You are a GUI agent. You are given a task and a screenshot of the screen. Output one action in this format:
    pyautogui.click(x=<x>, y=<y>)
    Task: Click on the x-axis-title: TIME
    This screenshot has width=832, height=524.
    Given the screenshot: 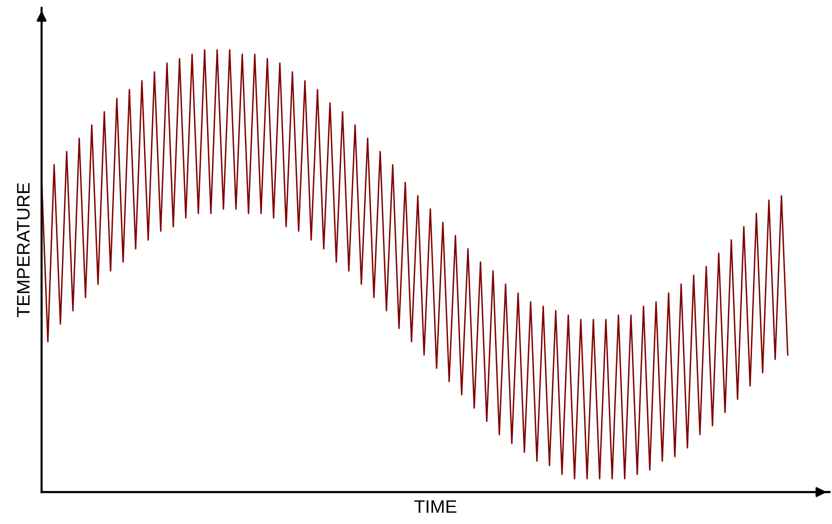 What is the action you would take?
    pyautogui.click(x=435, y=506)
    